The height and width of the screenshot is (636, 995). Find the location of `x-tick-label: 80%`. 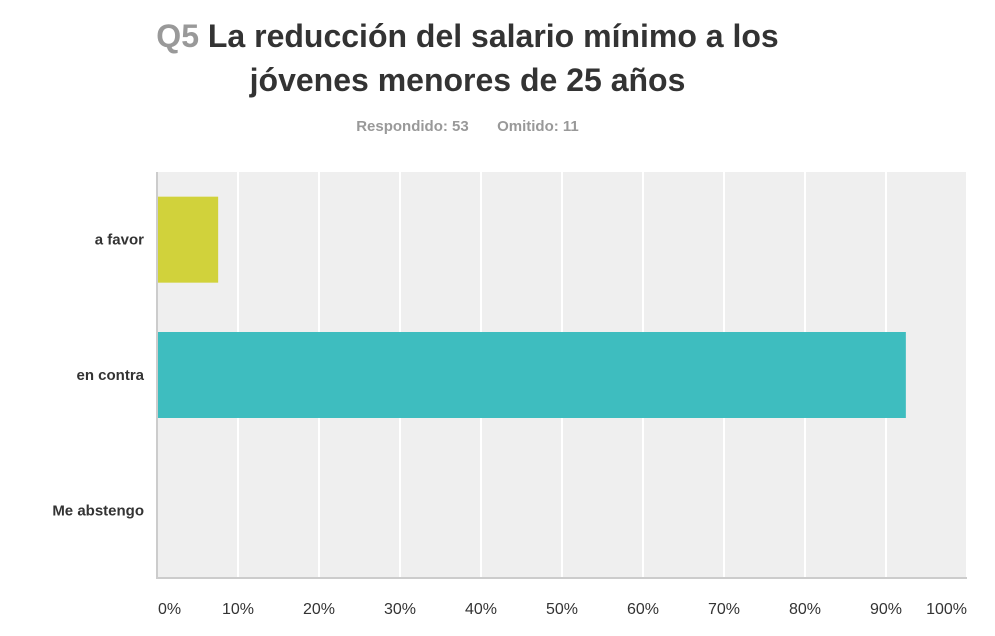

x-tick-label: 80% is located at coordinates (805, 609).